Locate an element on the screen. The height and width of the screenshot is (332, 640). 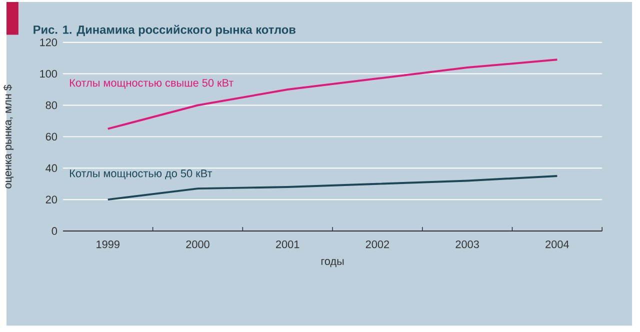
series-label: Котлы мощностью свыше 50 кВт is located at coordinates (152, 84).